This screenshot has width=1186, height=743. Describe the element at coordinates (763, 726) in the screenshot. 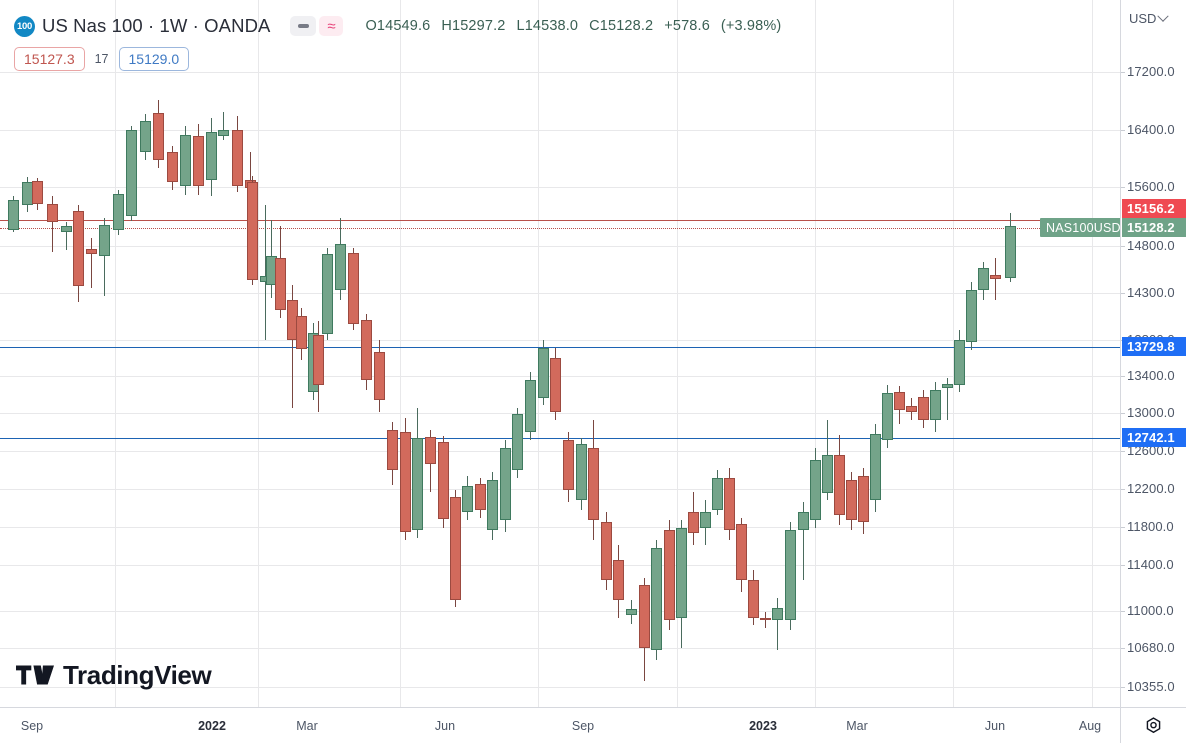

I see `time-tick-label: 2023` at that location.